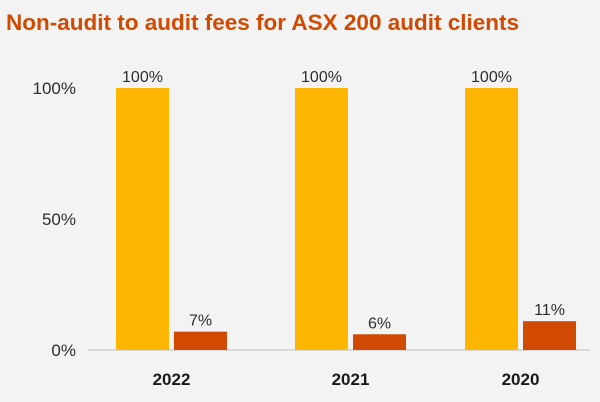 This screenshot has width=600, height=402. Describe the element at coordinates (351, 379) in the screenshot. I see `x-tick-label: 2021` at that location.